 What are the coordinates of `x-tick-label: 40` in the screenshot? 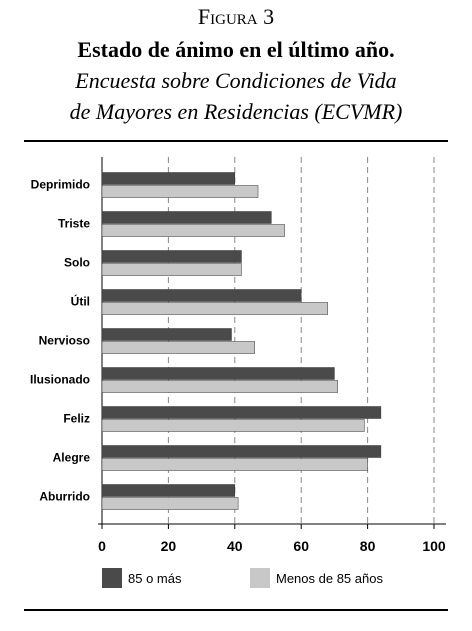 It's located at (235, 546).